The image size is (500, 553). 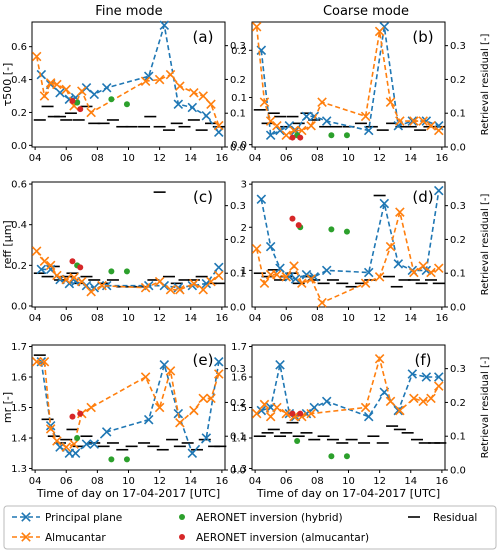 I want to click on panel-label: (d), so click(x=422, y=197).